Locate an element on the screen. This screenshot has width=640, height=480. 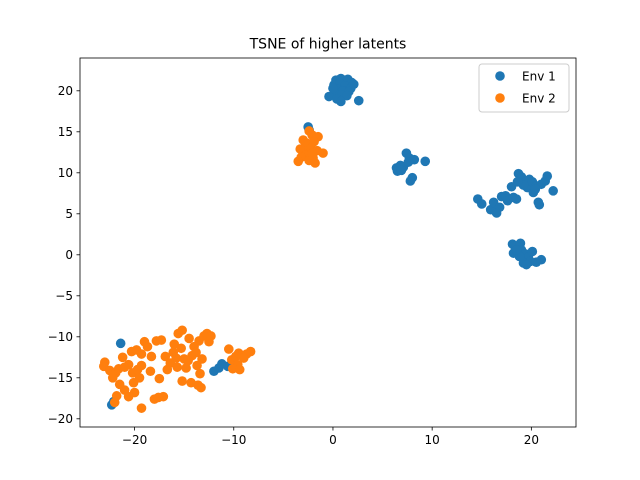
y-tick-label: −5 is located at coordinates (64, 296).